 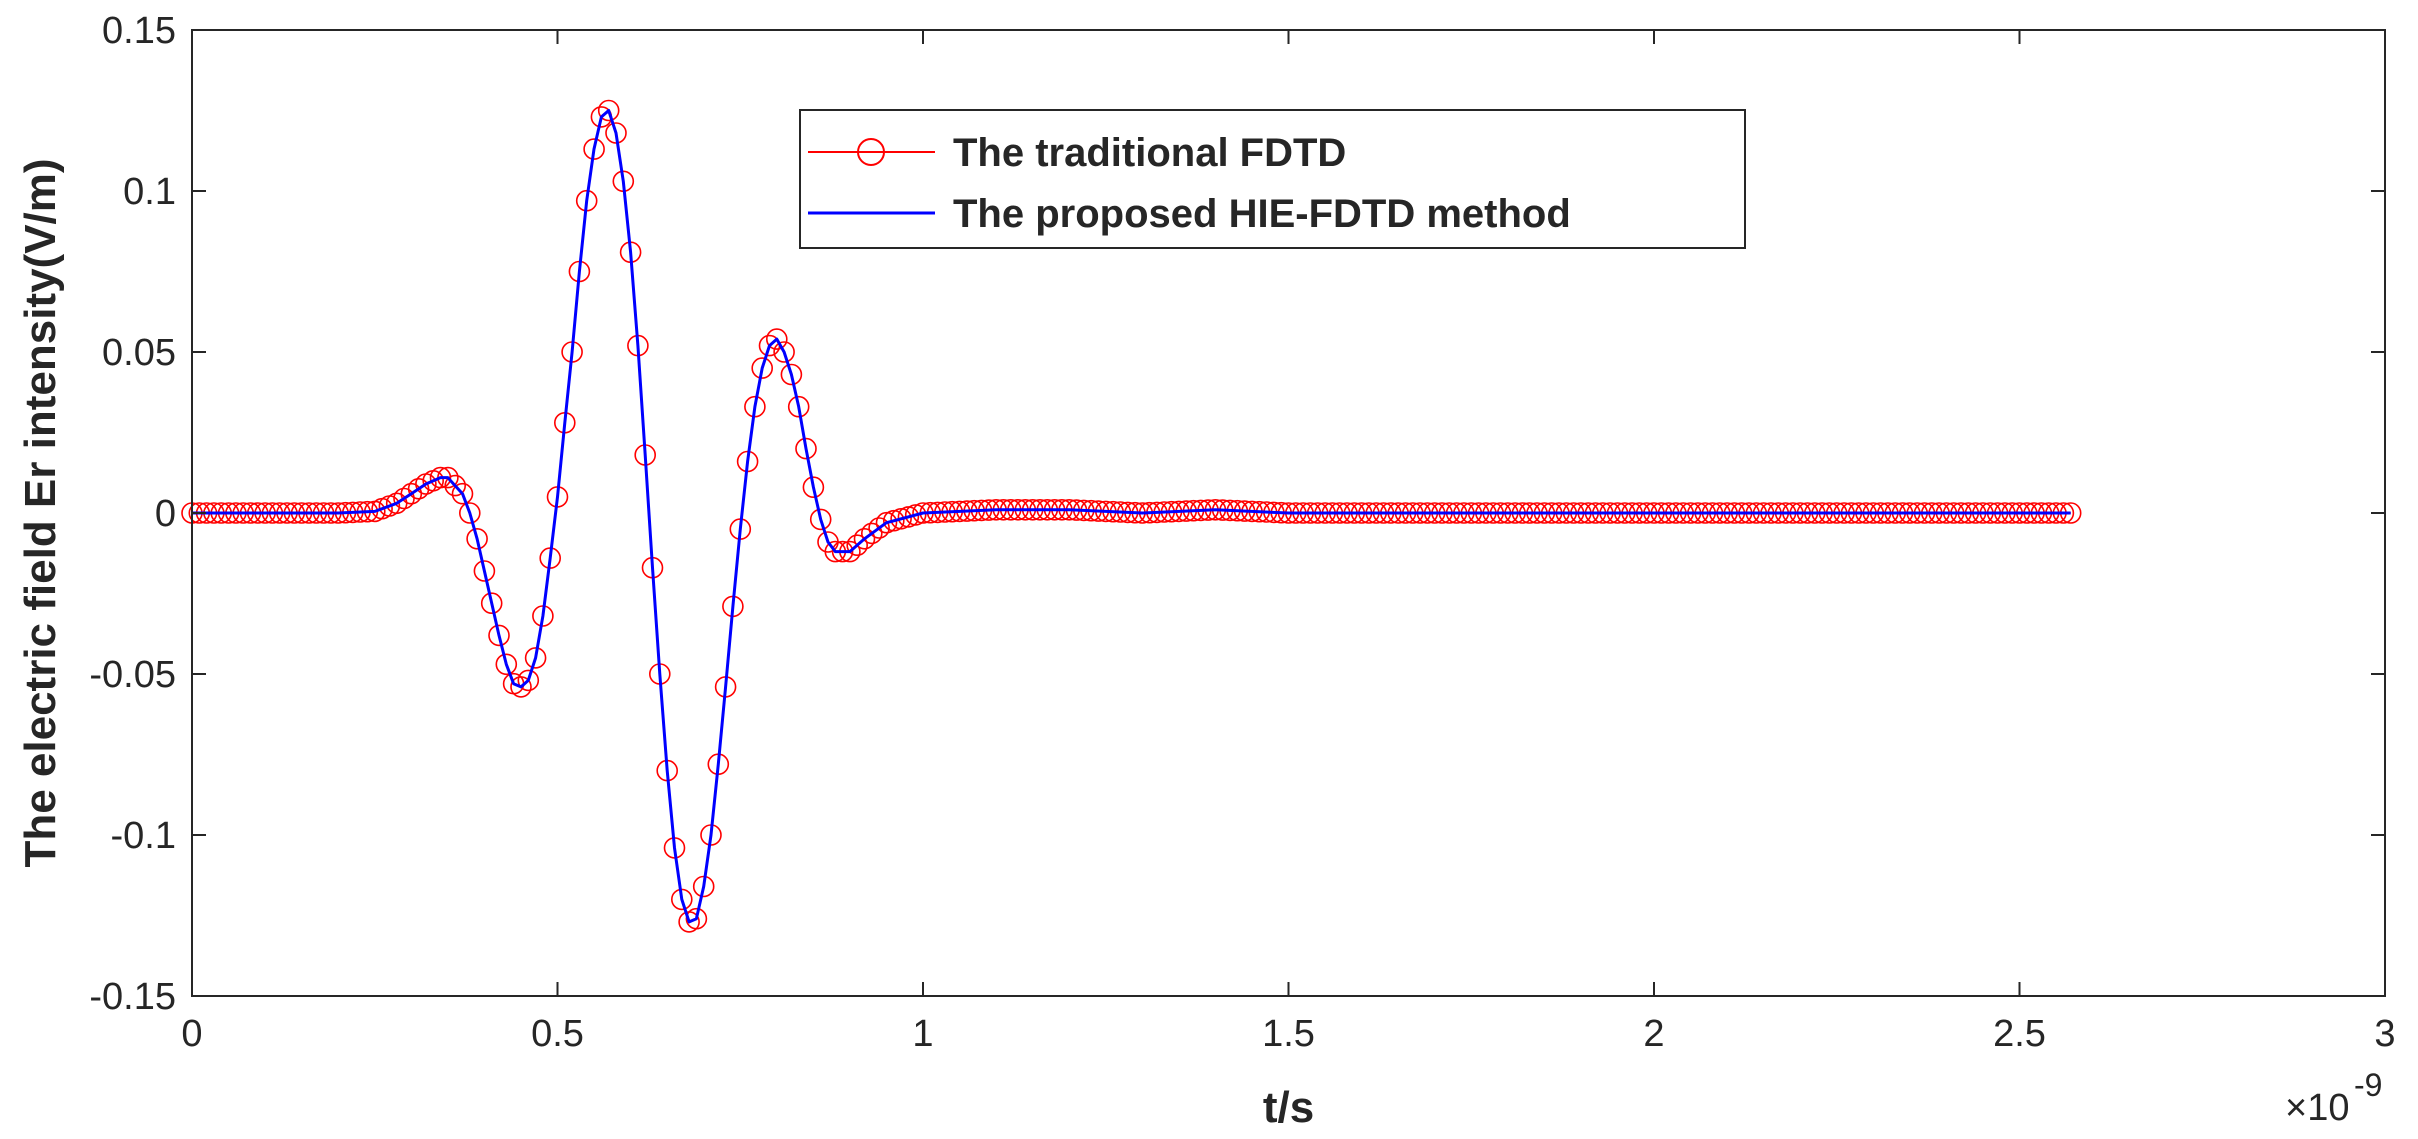 What do you see at coordinates (1262, 214) in the screenshot?
I see `legend-label-hie-fdtd: The proposed HIE-FDTD method` at bounding box center [1262, 214].